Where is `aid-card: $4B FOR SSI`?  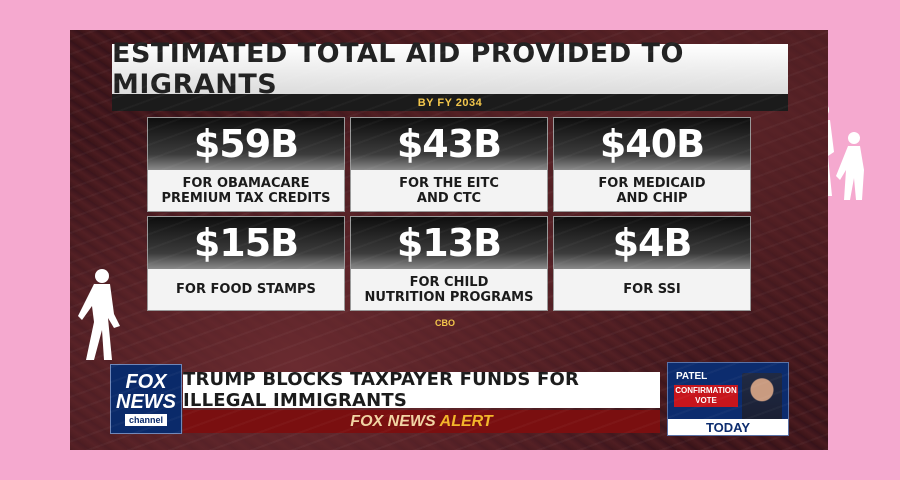 aid-card: $4B FOR SSI is located at coordinates (652, 263).